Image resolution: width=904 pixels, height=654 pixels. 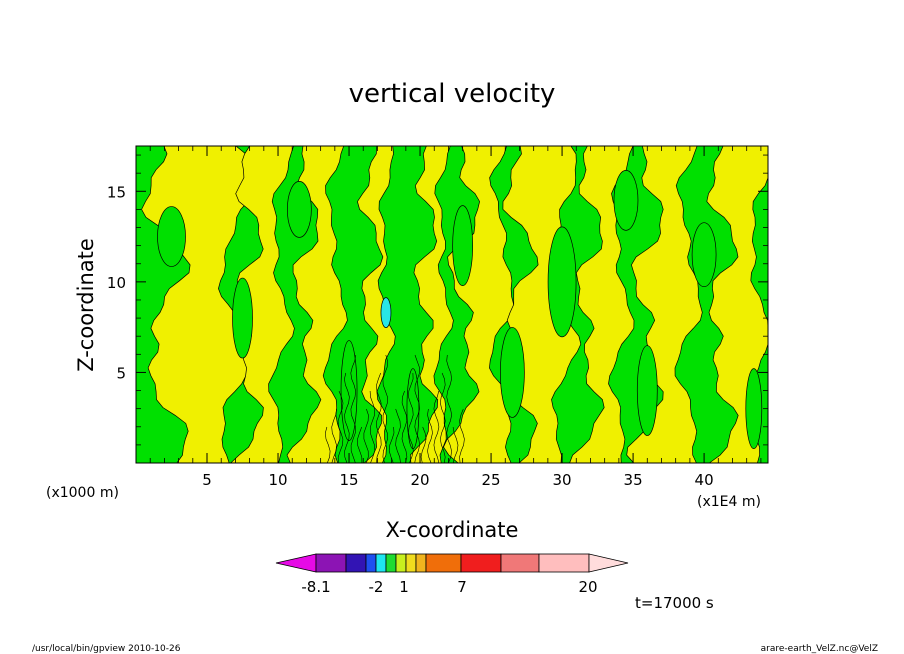 What do you see at coordinates (608, 563) in the screenshot?
I see `colorbar-end-high` at bounding box center [608, 563].